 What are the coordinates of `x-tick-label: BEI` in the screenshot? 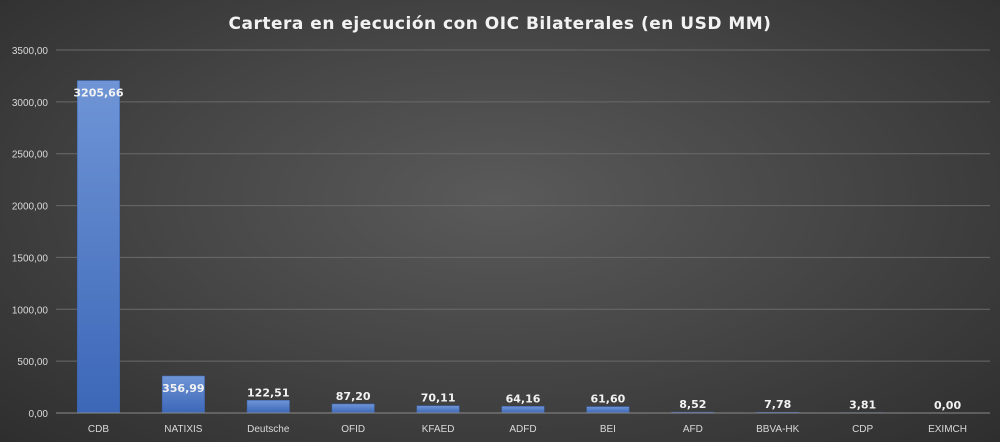 It's located at (608, 429).